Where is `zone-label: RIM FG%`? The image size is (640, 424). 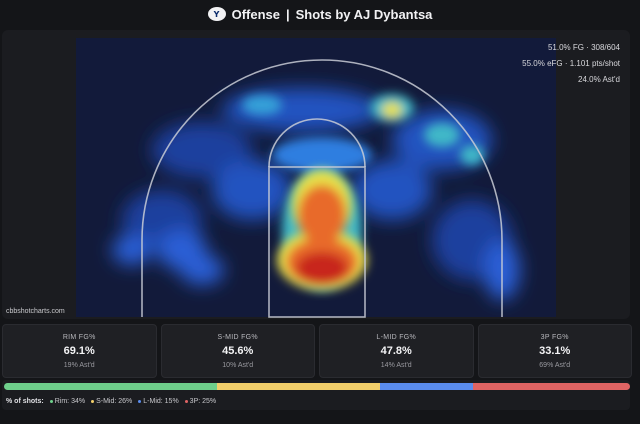 zone-label: RIM FG% is located at coordinates (79, 337).